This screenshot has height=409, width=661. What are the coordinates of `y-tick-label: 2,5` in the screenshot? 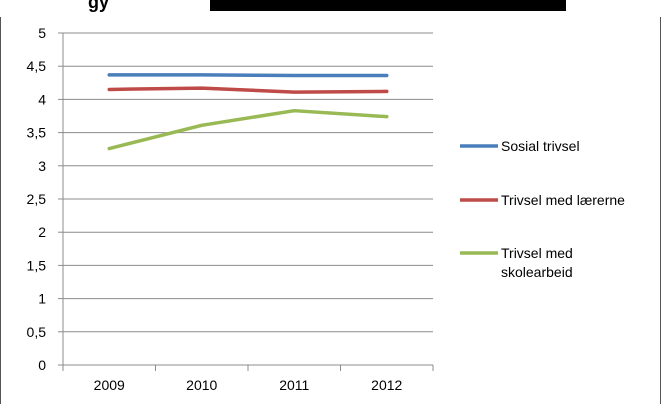 It's located at (37, 199).